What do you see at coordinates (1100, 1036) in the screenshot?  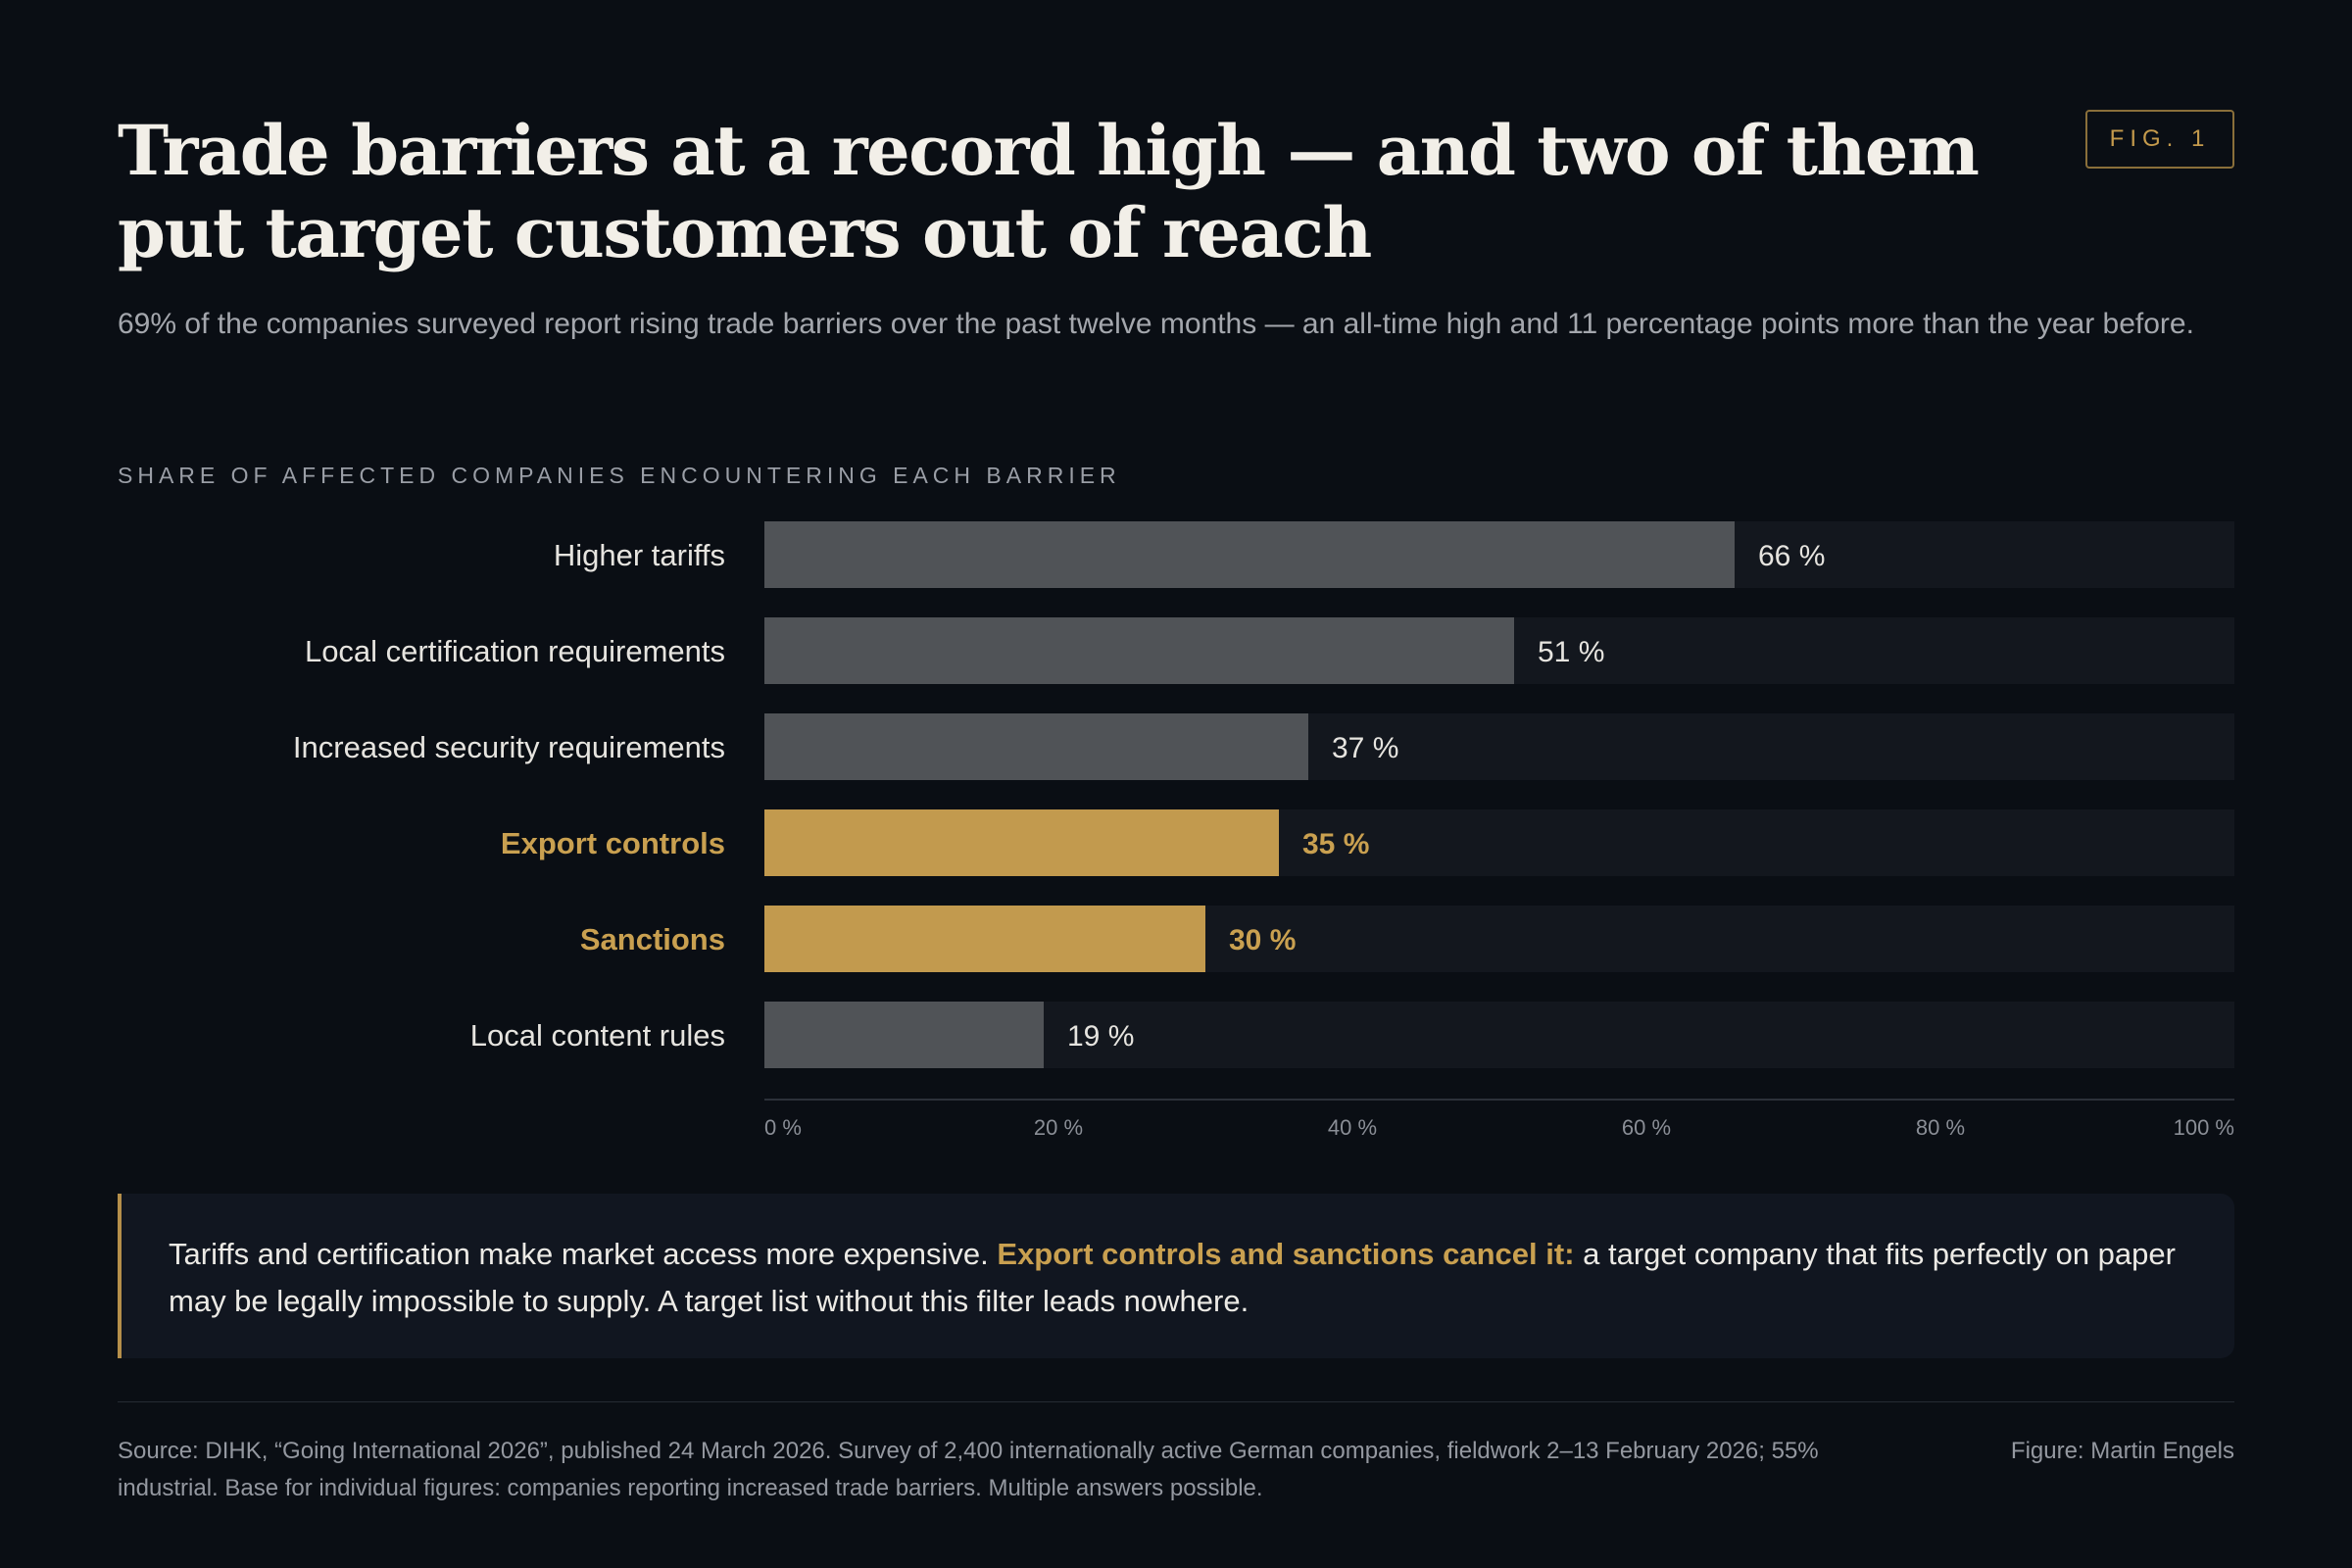 I see `value-label: 19 %` at bounding box center [1100, 1036].